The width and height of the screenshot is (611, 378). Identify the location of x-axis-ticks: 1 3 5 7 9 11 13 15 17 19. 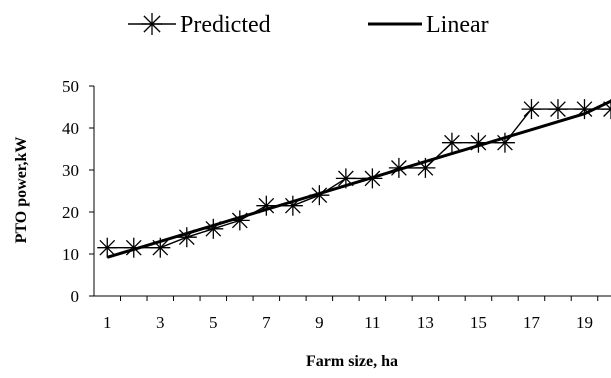
(351, 314).